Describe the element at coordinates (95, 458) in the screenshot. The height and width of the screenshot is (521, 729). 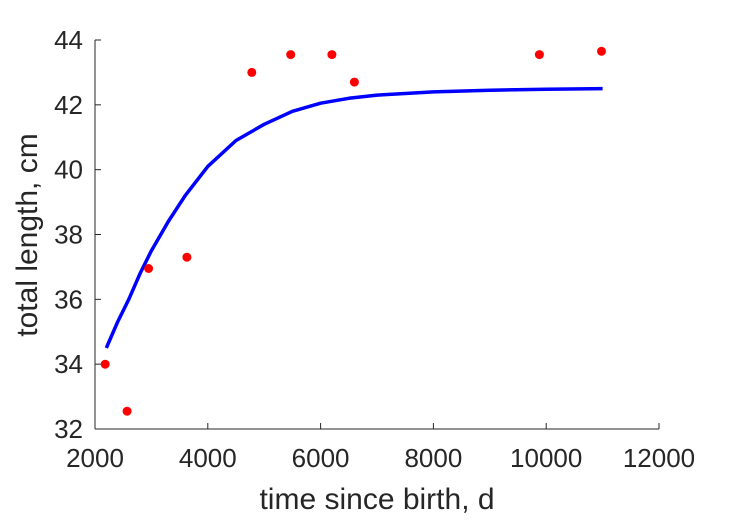
I see `x-tick-label: 2000` at that location.